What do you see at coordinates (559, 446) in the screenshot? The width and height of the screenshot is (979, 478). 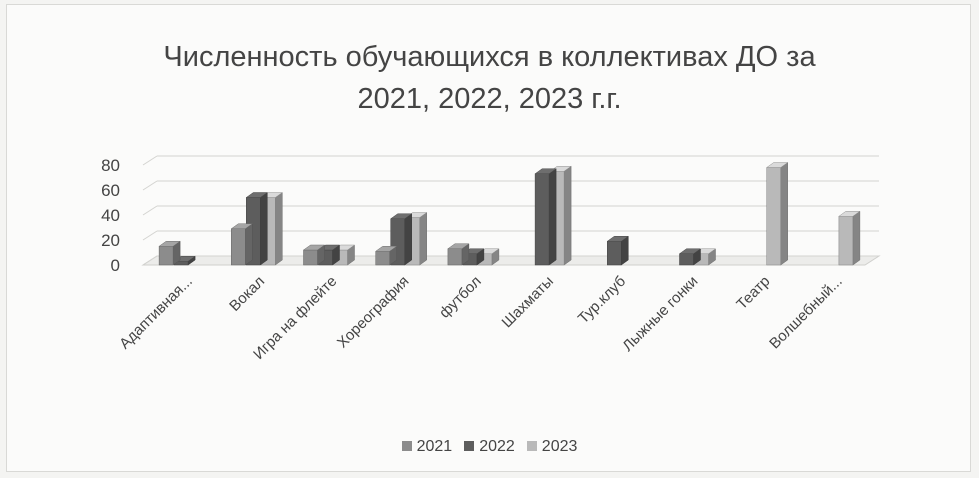 I see `legend-label: 2023` at bounding box center [559, 446].